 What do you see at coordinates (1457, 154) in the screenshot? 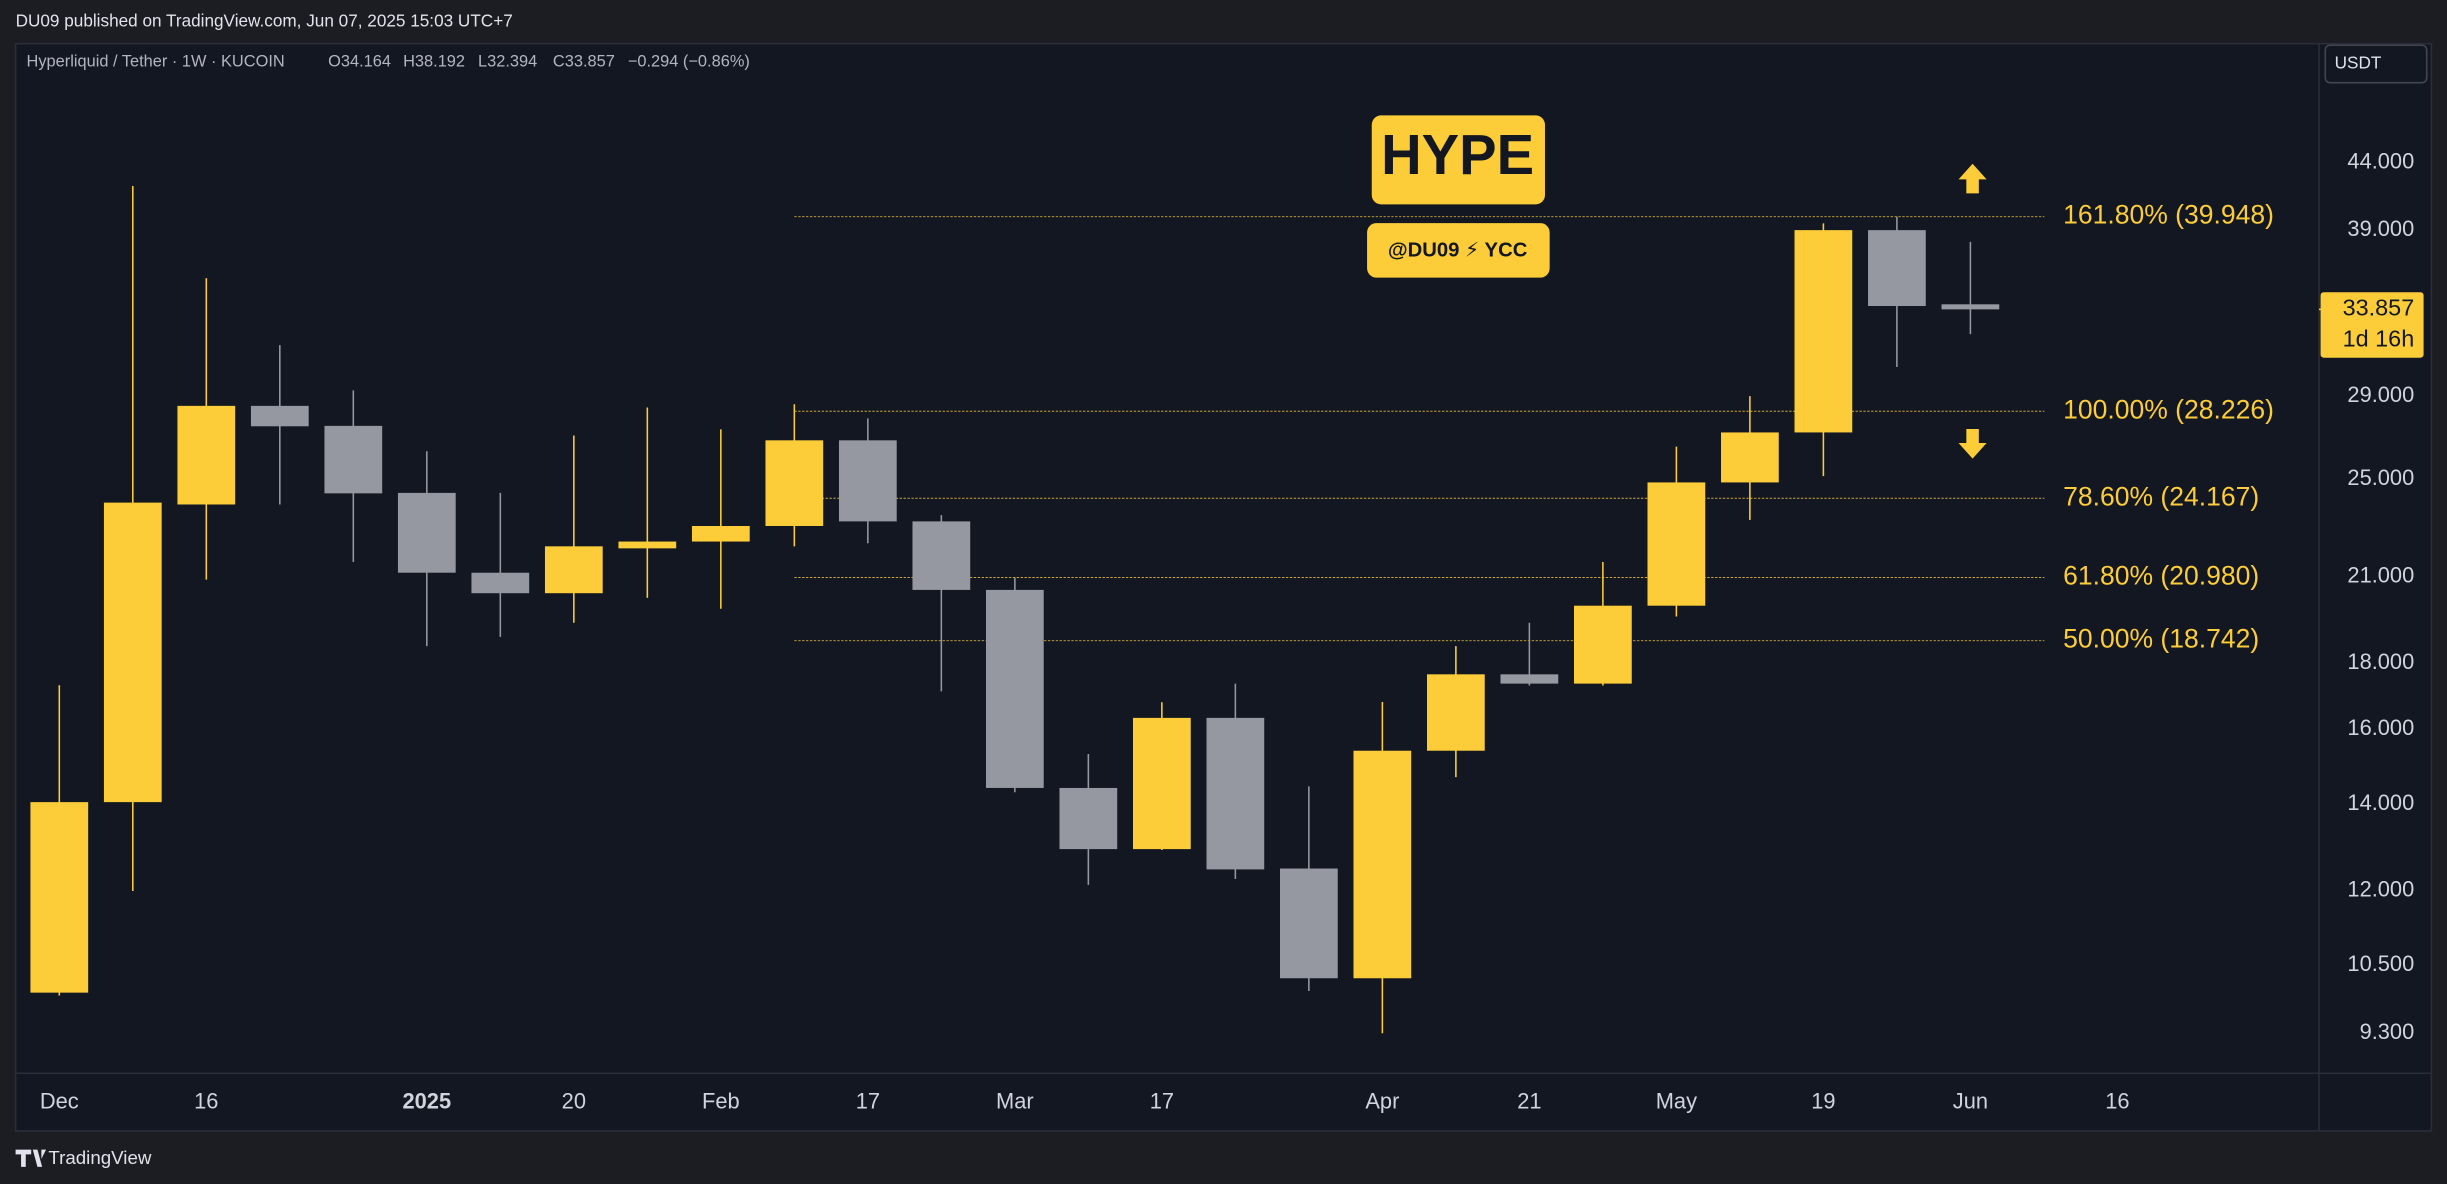
I see `title: HYPE` at bounding box center [1457, 154].